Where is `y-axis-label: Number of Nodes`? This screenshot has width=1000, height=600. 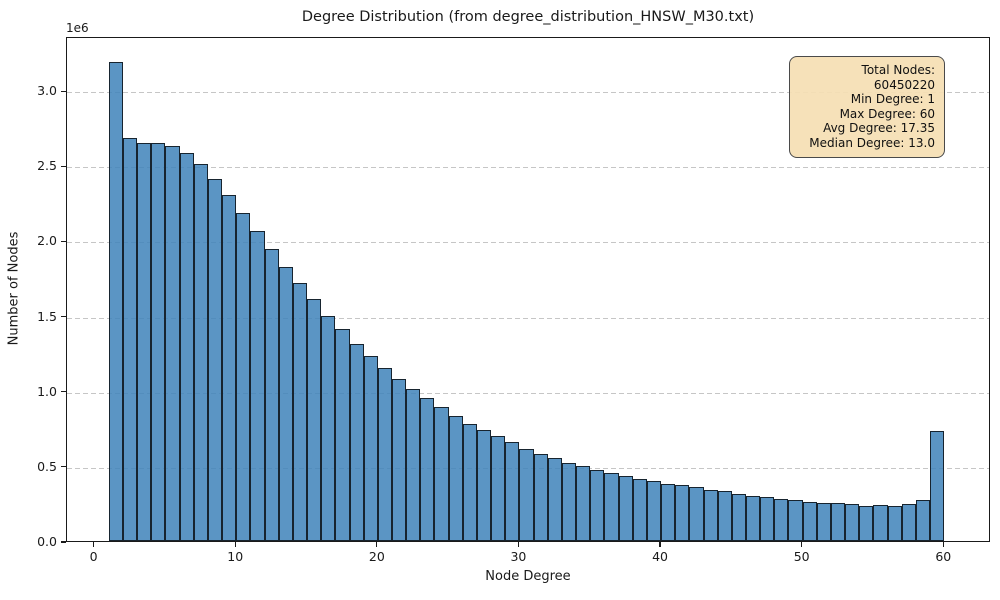
y-axis-label: Number of Nodes is located at coordinates (14, 288).